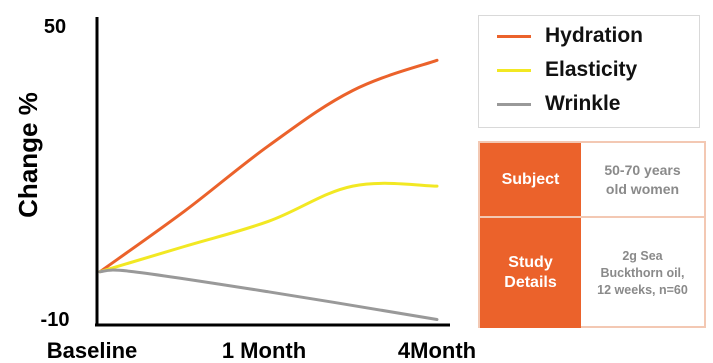 This screenshot has height=363, width=713. I want to click on y-axis-title: Change %, so click(28, 155).